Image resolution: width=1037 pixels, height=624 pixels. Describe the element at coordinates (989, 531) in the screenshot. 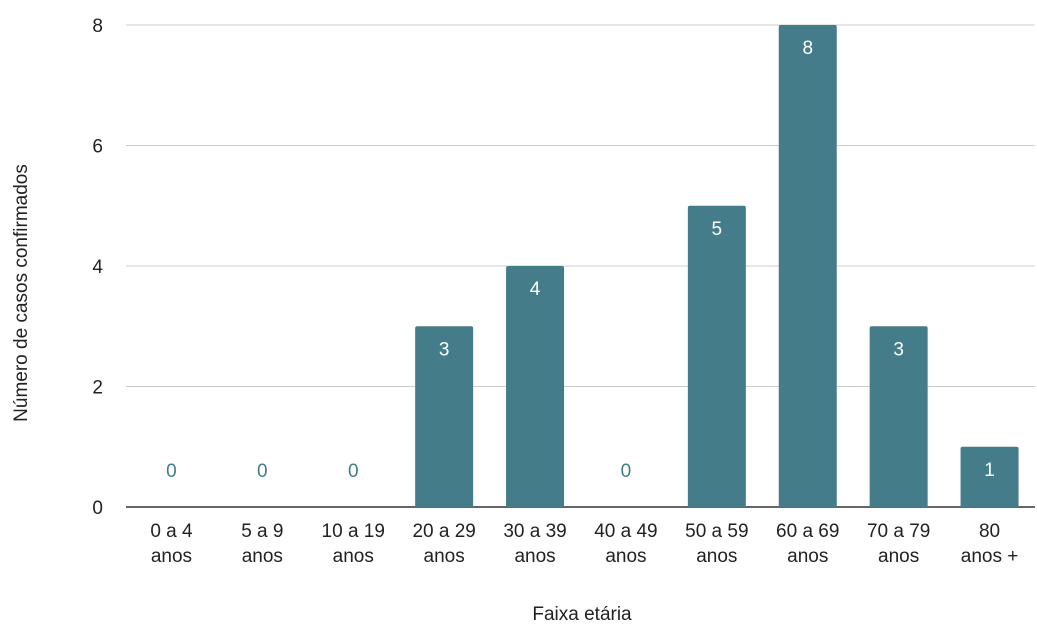

I see `x-tick-label: 80` at that location.